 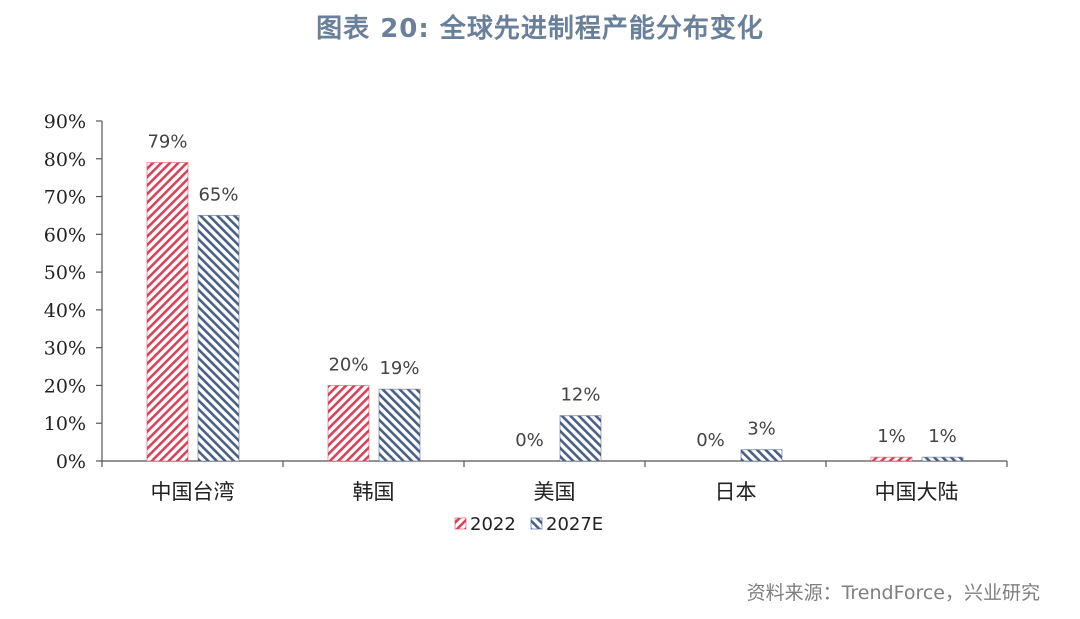 What do you see at coordinates (65, 235) in the screenshot?
I see `y-tick-label: 60%` at bounding box center [65, 235].